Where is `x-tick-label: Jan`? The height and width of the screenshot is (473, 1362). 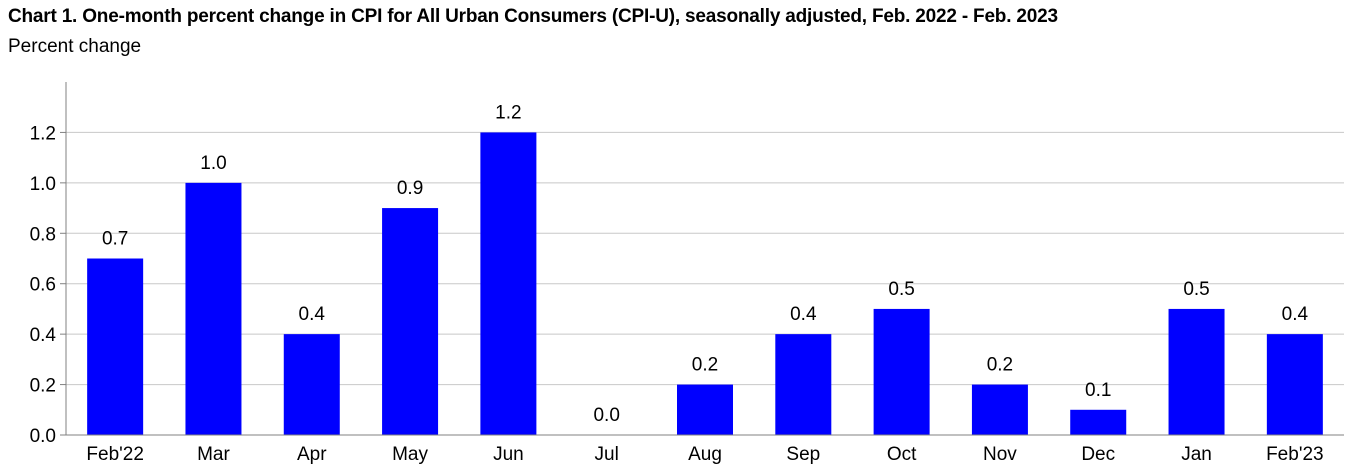 x-tick-label: Jan is located at coordinates (1196, 454).